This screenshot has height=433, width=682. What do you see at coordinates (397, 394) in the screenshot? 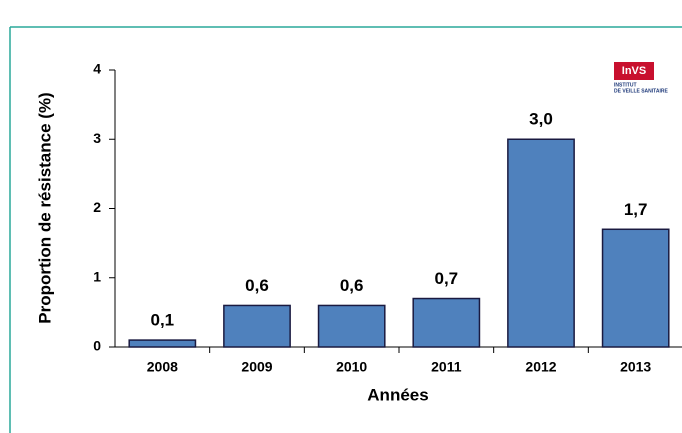
I see `x-axis-label: Années` at bounding box center [397, 394].